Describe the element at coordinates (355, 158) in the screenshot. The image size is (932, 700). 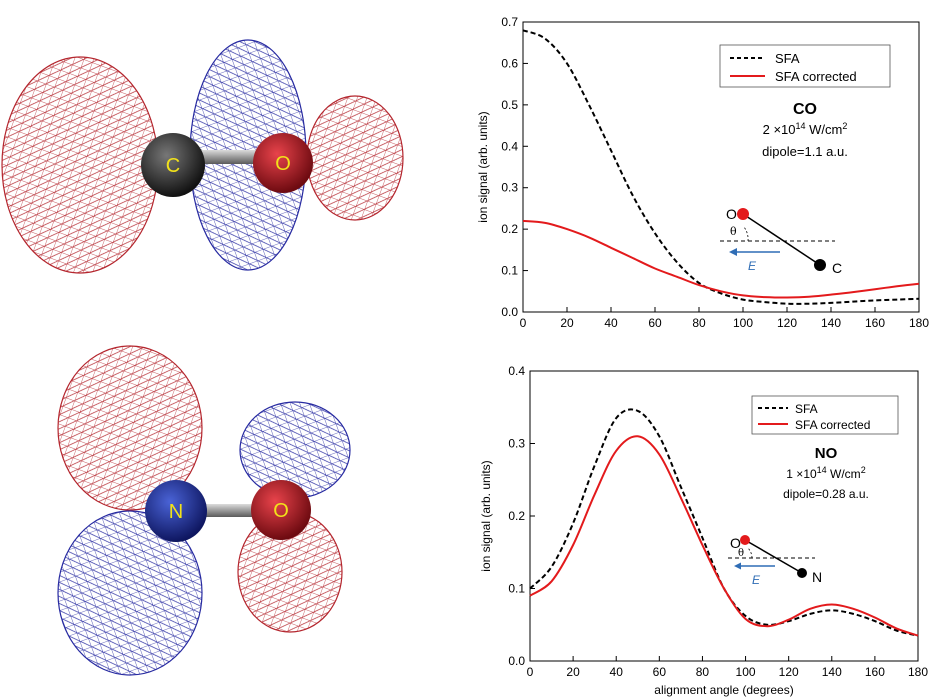
I see `co-red-lobe-right` at that location.